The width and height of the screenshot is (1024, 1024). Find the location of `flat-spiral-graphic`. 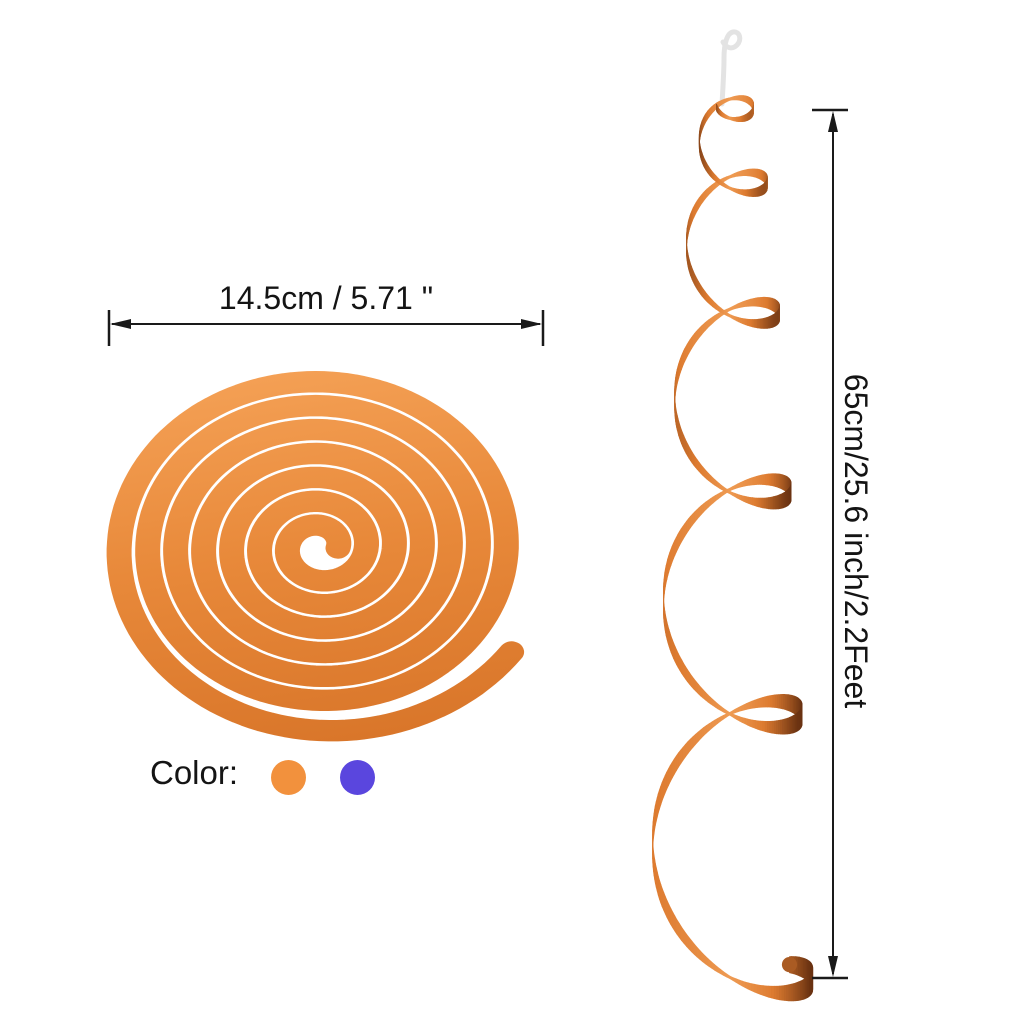

flat-spiral-graphic is located at coordinates (315, 556).